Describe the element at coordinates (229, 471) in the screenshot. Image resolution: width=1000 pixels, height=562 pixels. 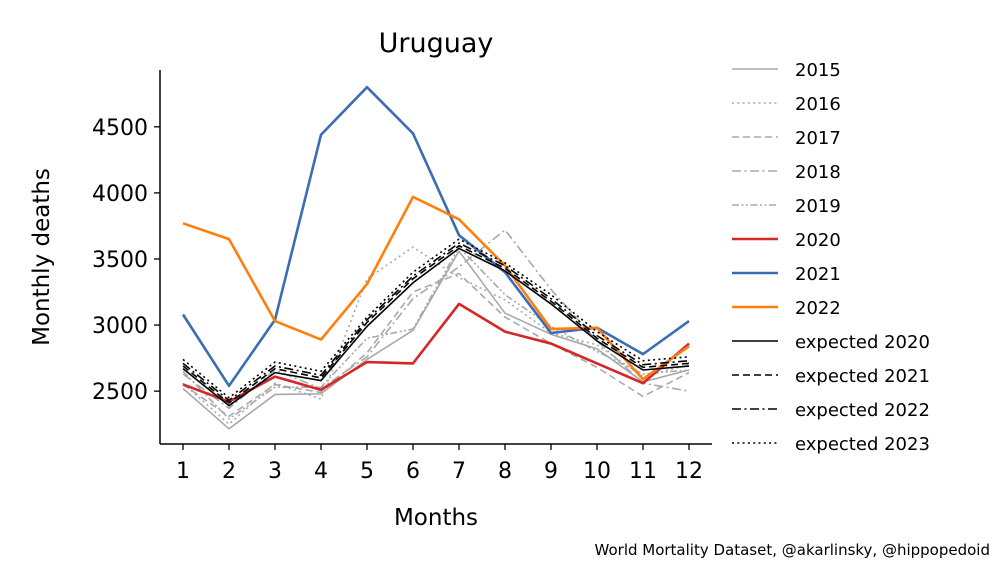
I see `x-tick-label: 2` at that location.